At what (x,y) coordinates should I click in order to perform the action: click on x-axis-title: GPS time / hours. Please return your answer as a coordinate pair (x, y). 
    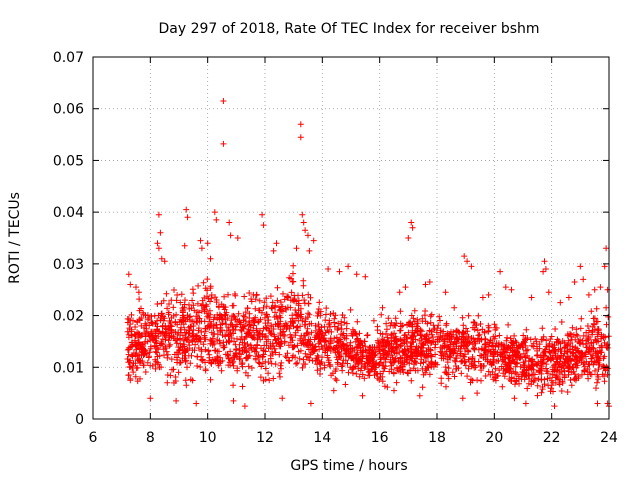
    Looking at the image, I should click on (348, 466).